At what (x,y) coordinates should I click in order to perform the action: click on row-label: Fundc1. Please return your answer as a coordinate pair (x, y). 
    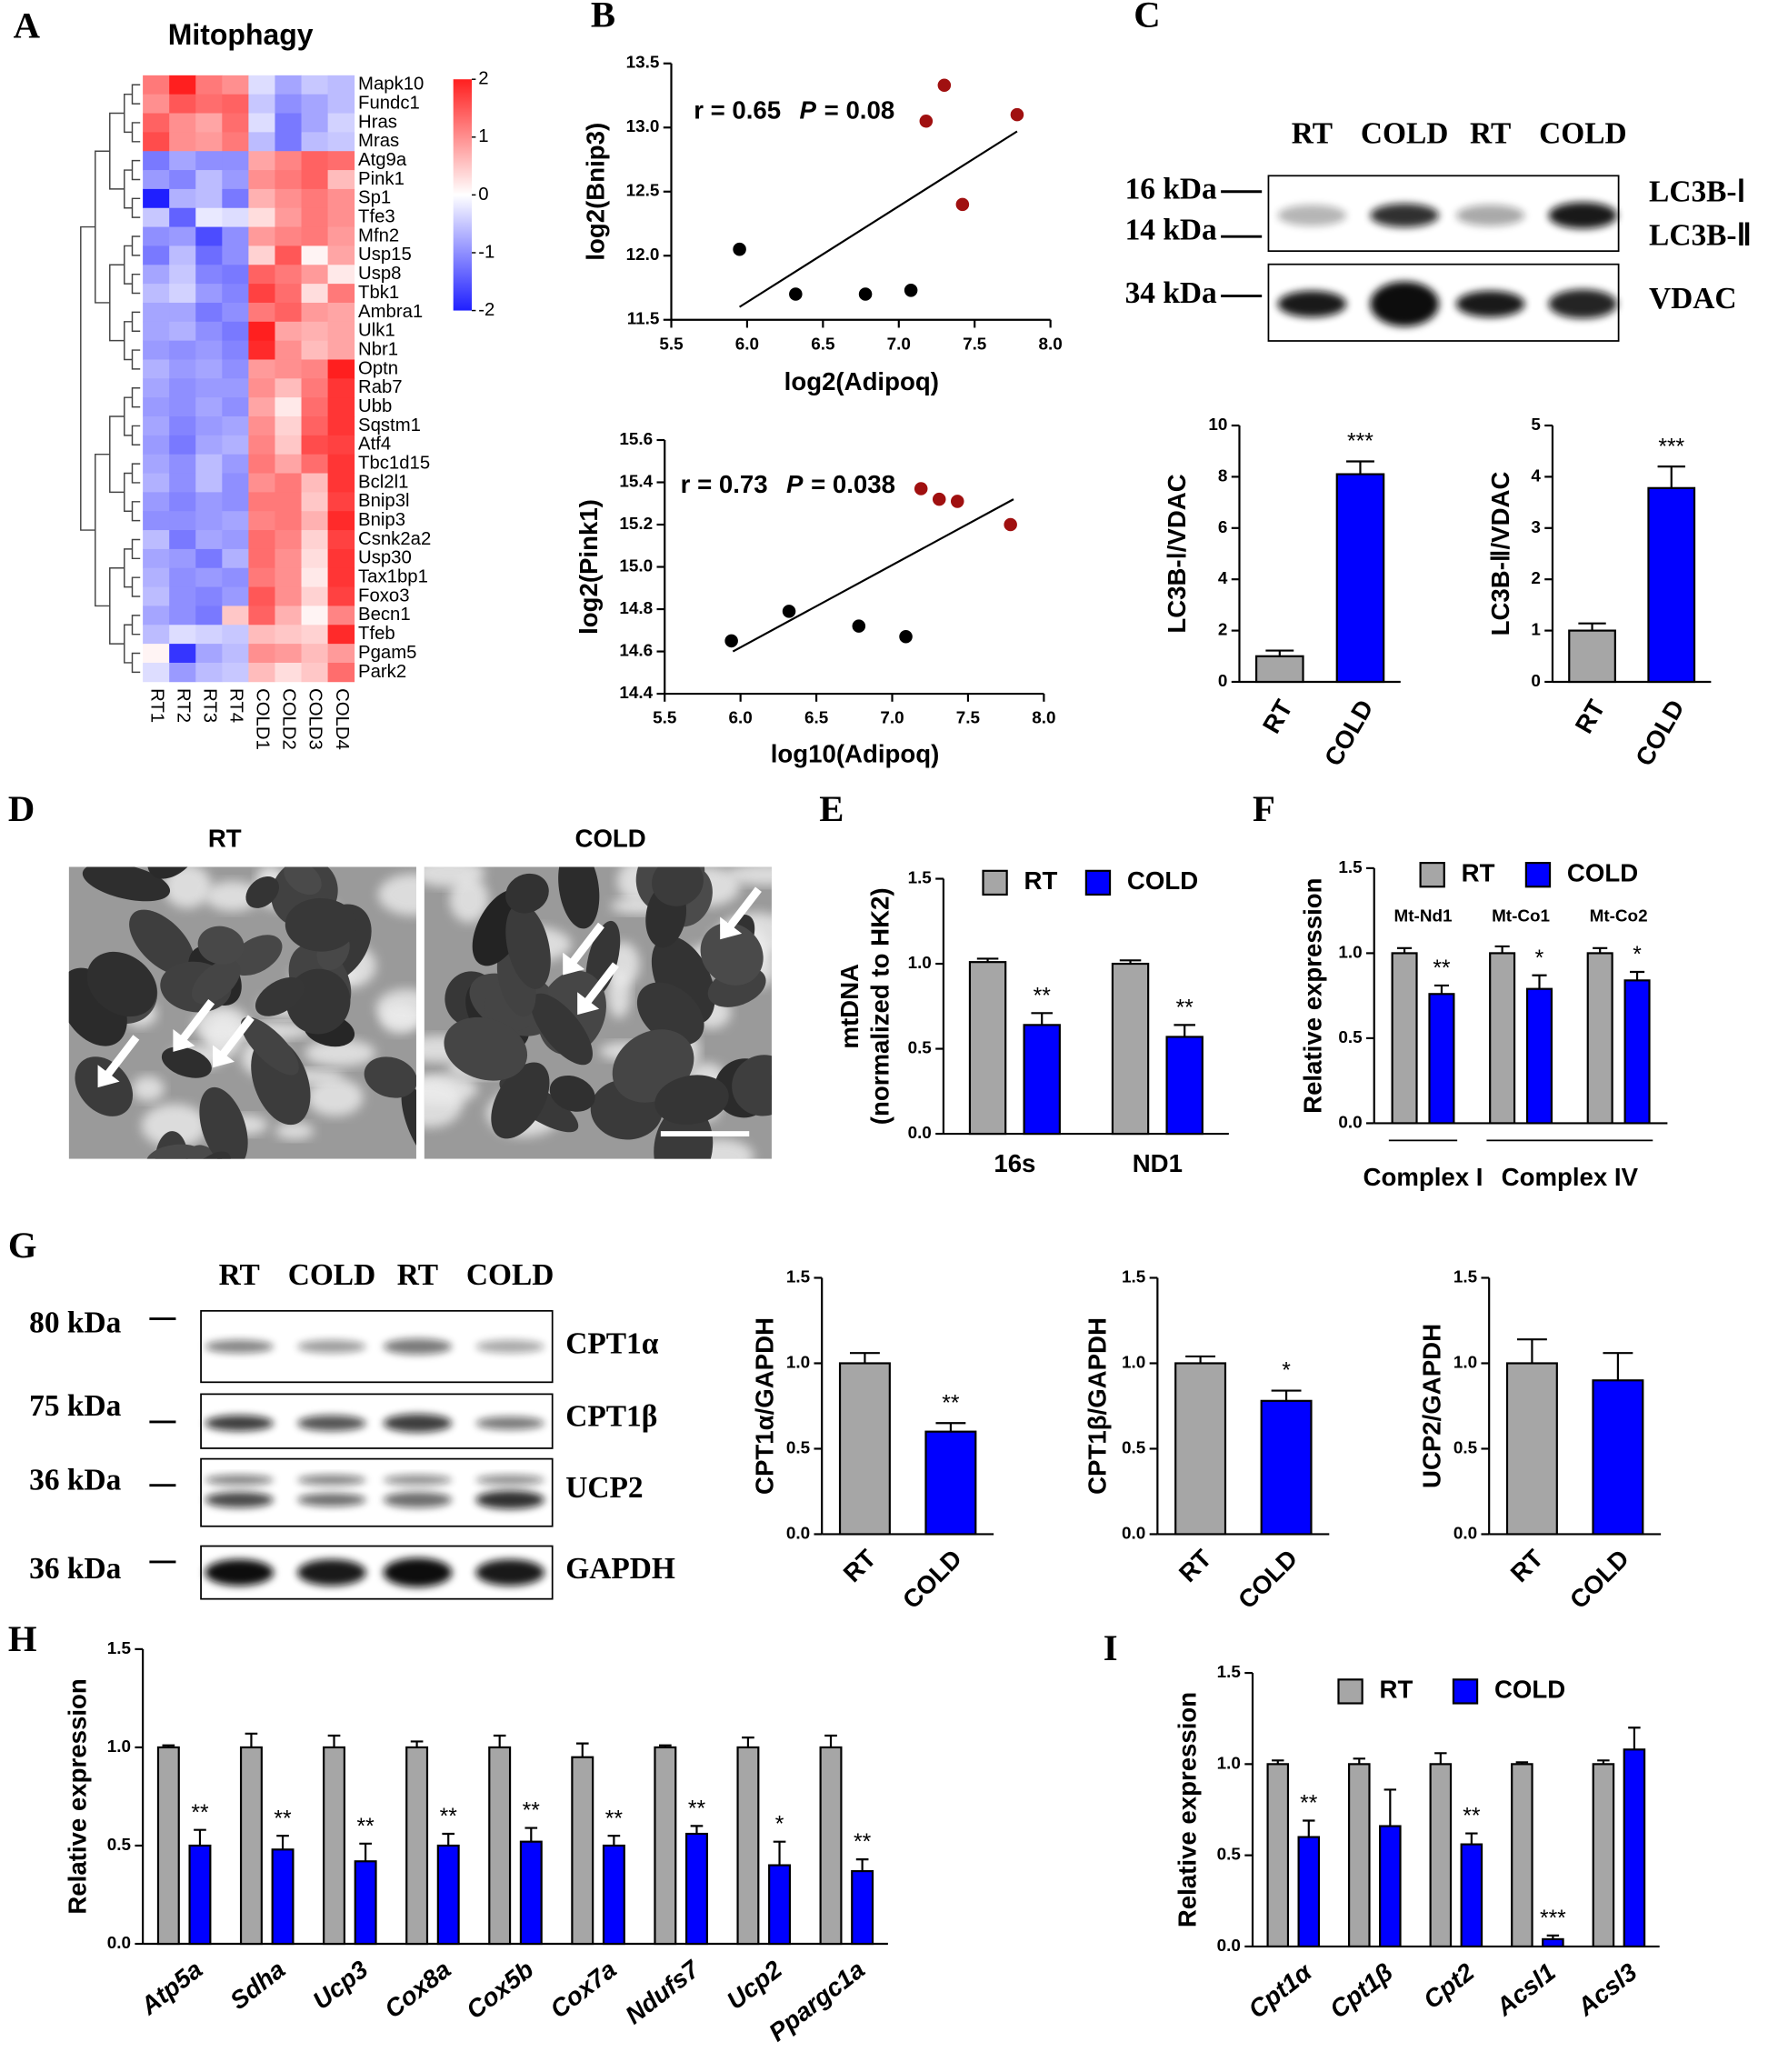
    Looking at the image, I should click on (389, 103).